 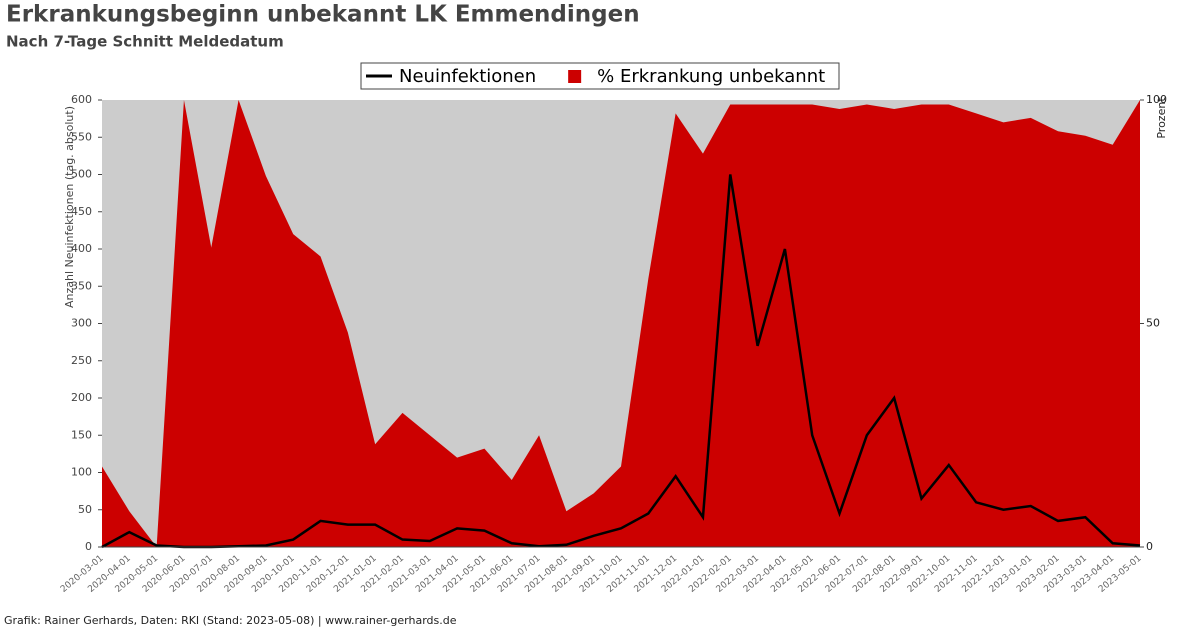 What do you see at coordinates (81, 99) in the screenshot?
I see `y-tick-label: 600` at bounding box center [81, 99].